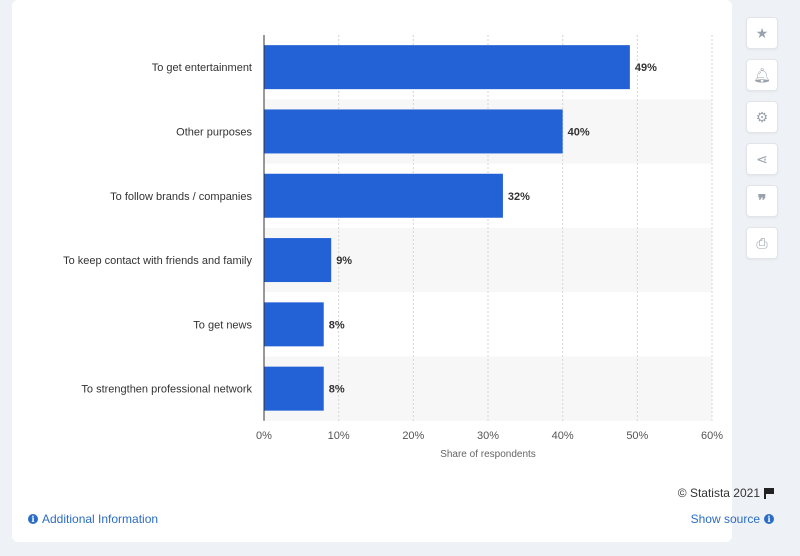  What do you see at coordinates (166, 390) in the screenshot?
I see `category-label: To strengthen professional network` at bounding box center [166, 390].